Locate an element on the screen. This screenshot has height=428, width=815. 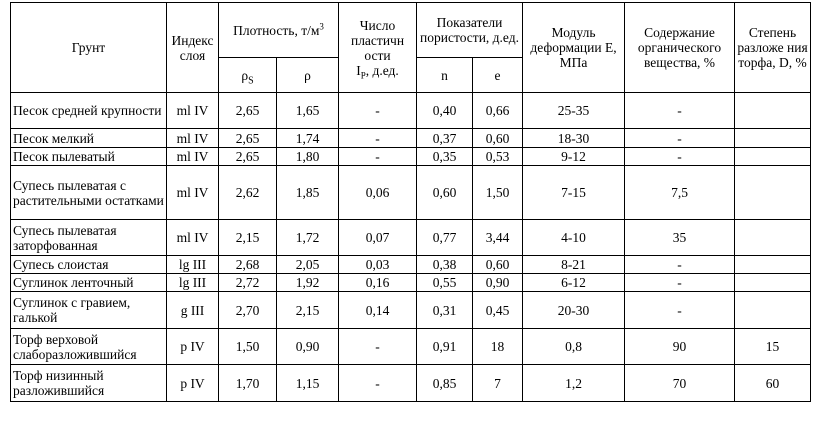
cell-rho: 0,90 is located at coordinates (307, 346).